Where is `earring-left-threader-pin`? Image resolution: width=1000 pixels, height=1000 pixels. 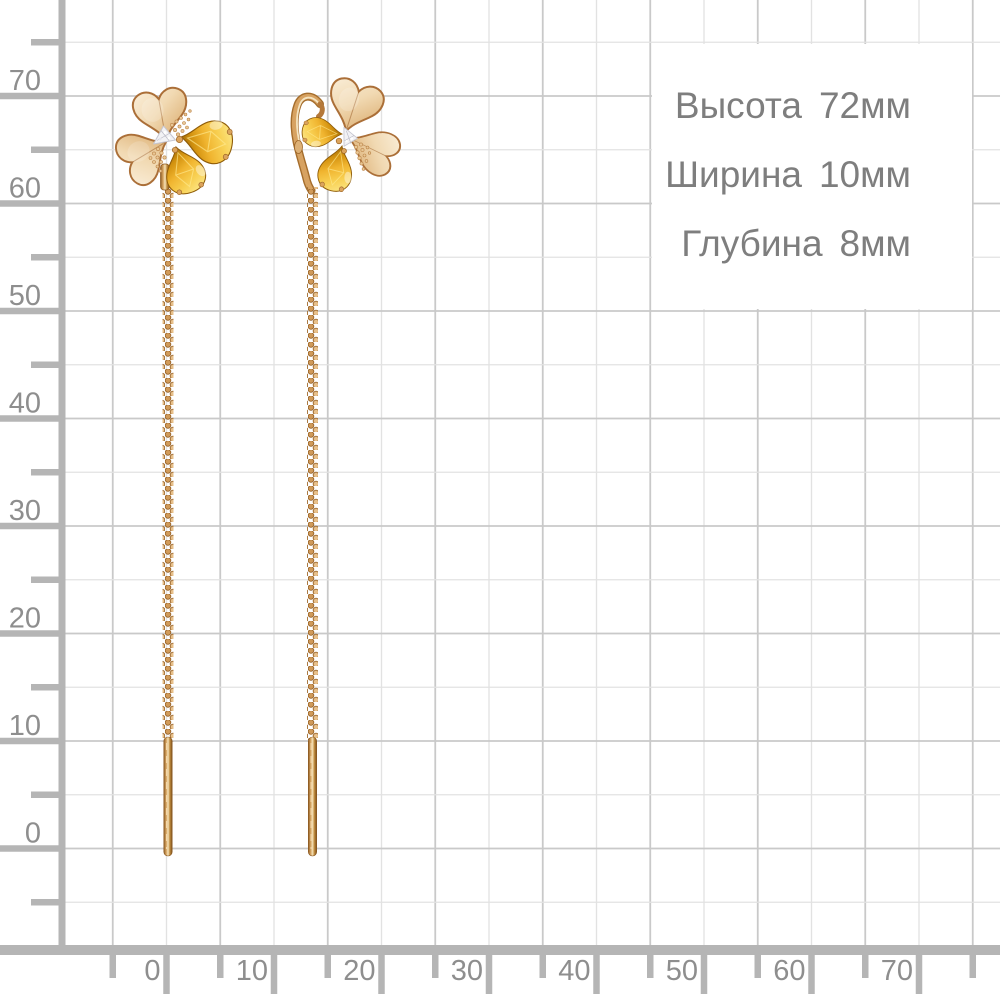
earring-left-threader-pin is located at coordinates (168, 796).